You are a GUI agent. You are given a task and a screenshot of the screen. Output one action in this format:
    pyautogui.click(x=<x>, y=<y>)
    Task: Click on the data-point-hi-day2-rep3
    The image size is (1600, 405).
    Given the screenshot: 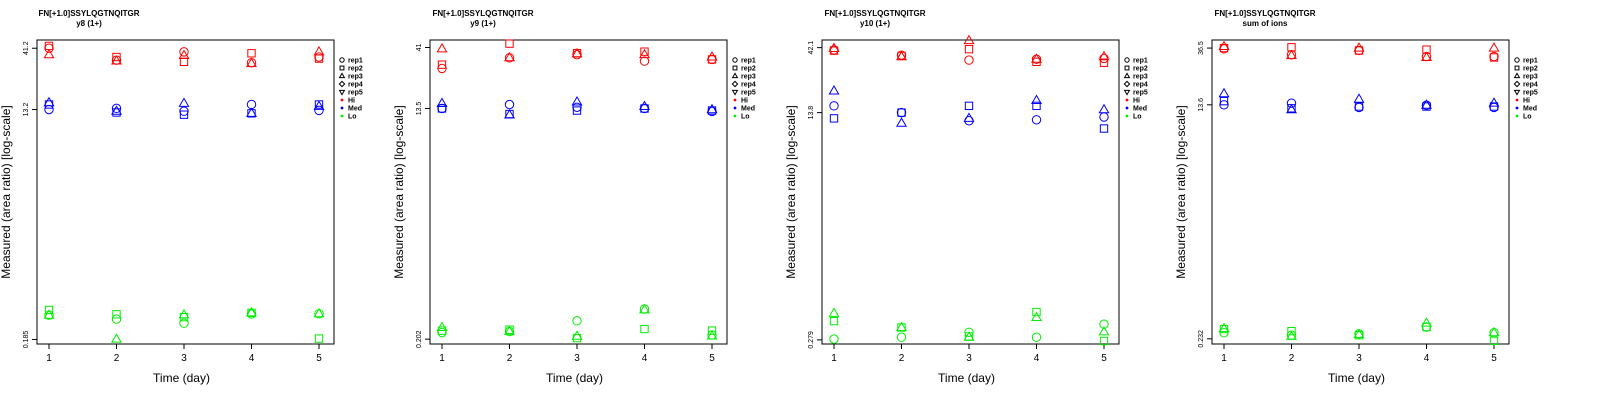 What is the action you would take?
    pyautogui.click(x=116, y=60)
    